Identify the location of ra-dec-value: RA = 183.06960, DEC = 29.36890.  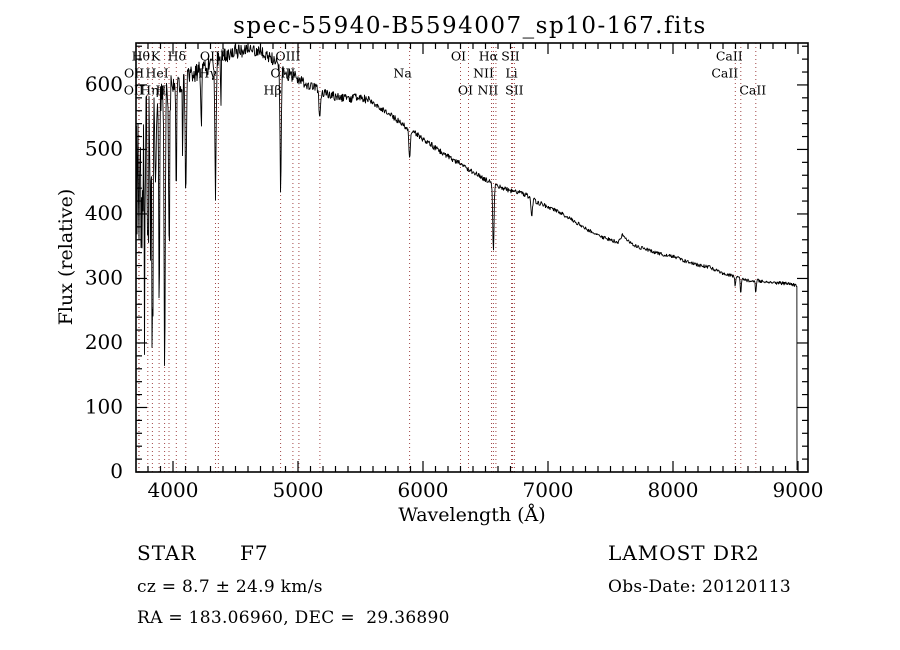
(293, 618).